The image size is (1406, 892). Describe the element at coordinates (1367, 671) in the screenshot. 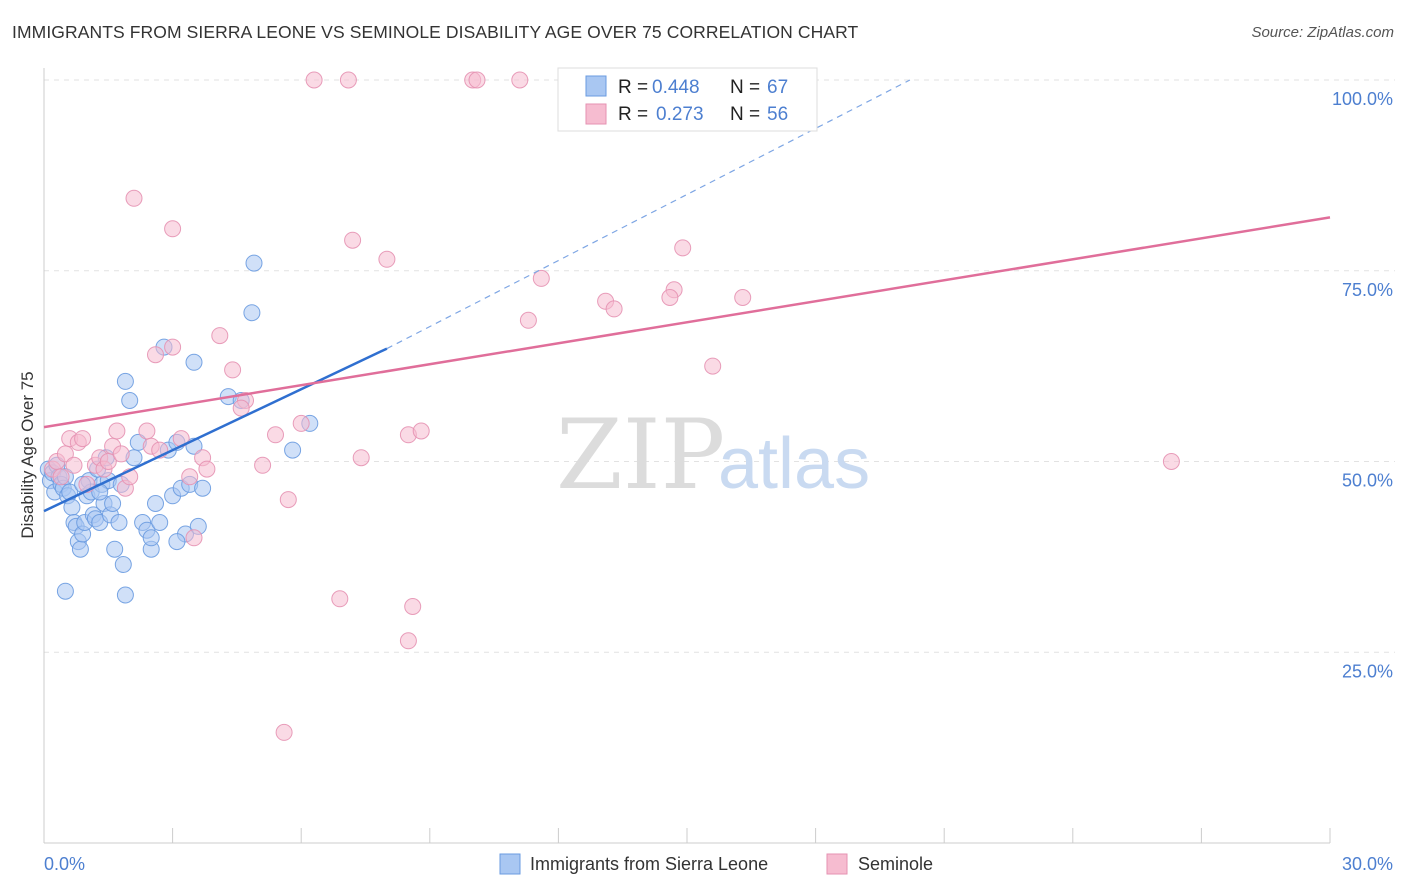

I see `y-tick-label: 25.0%` at that location.